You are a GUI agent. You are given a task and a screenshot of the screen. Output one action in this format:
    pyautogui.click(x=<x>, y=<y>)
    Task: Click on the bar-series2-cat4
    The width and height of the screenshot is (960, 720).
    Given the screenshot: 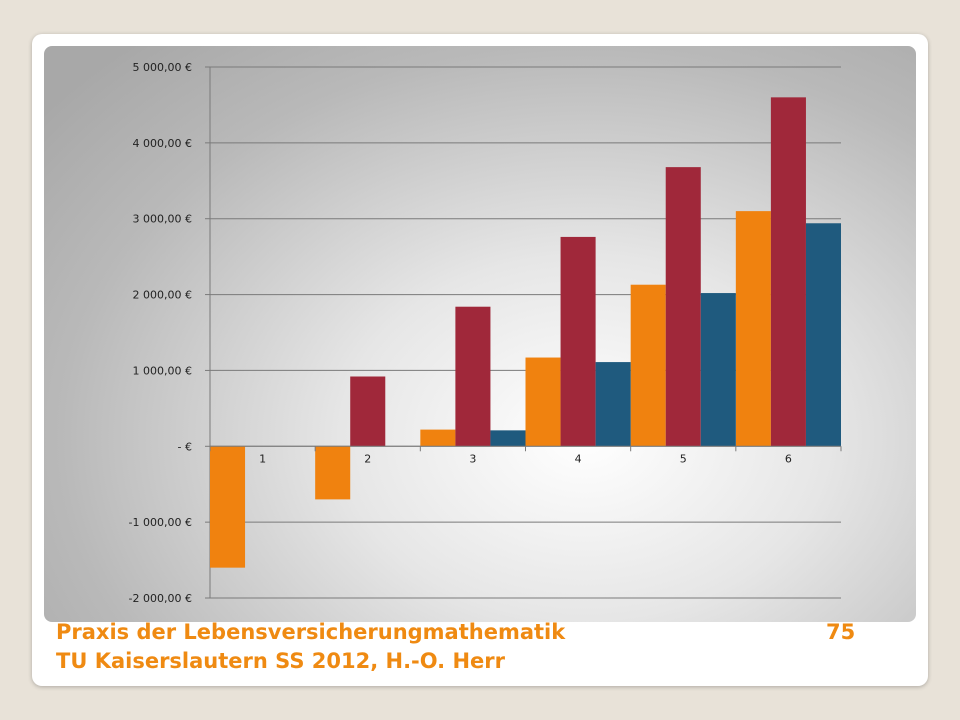 What is the action you would take?
    pyautogui.click(x=578, y=341)
    